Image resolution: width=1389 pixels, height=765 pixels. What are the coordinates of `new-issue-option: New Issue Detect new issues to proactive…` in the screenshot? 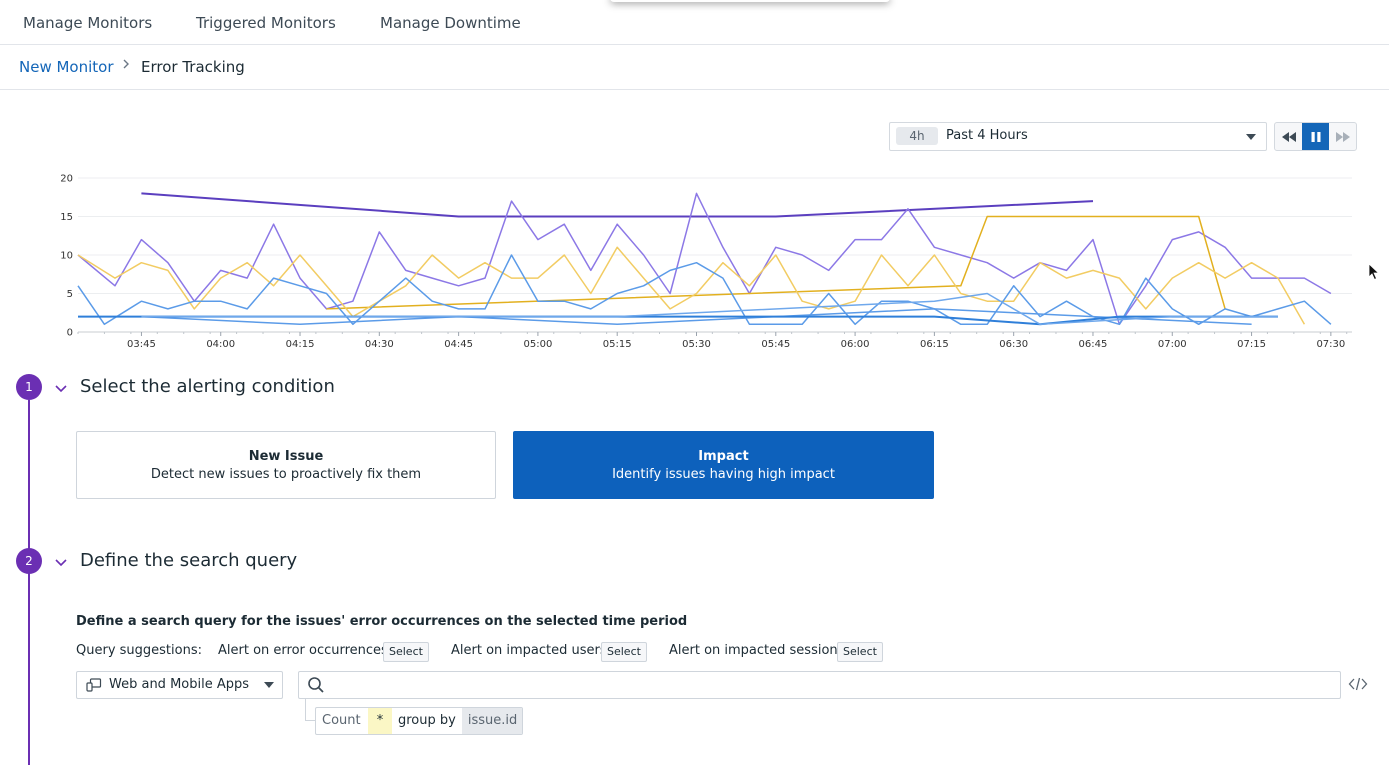 It's located at (286, 465).